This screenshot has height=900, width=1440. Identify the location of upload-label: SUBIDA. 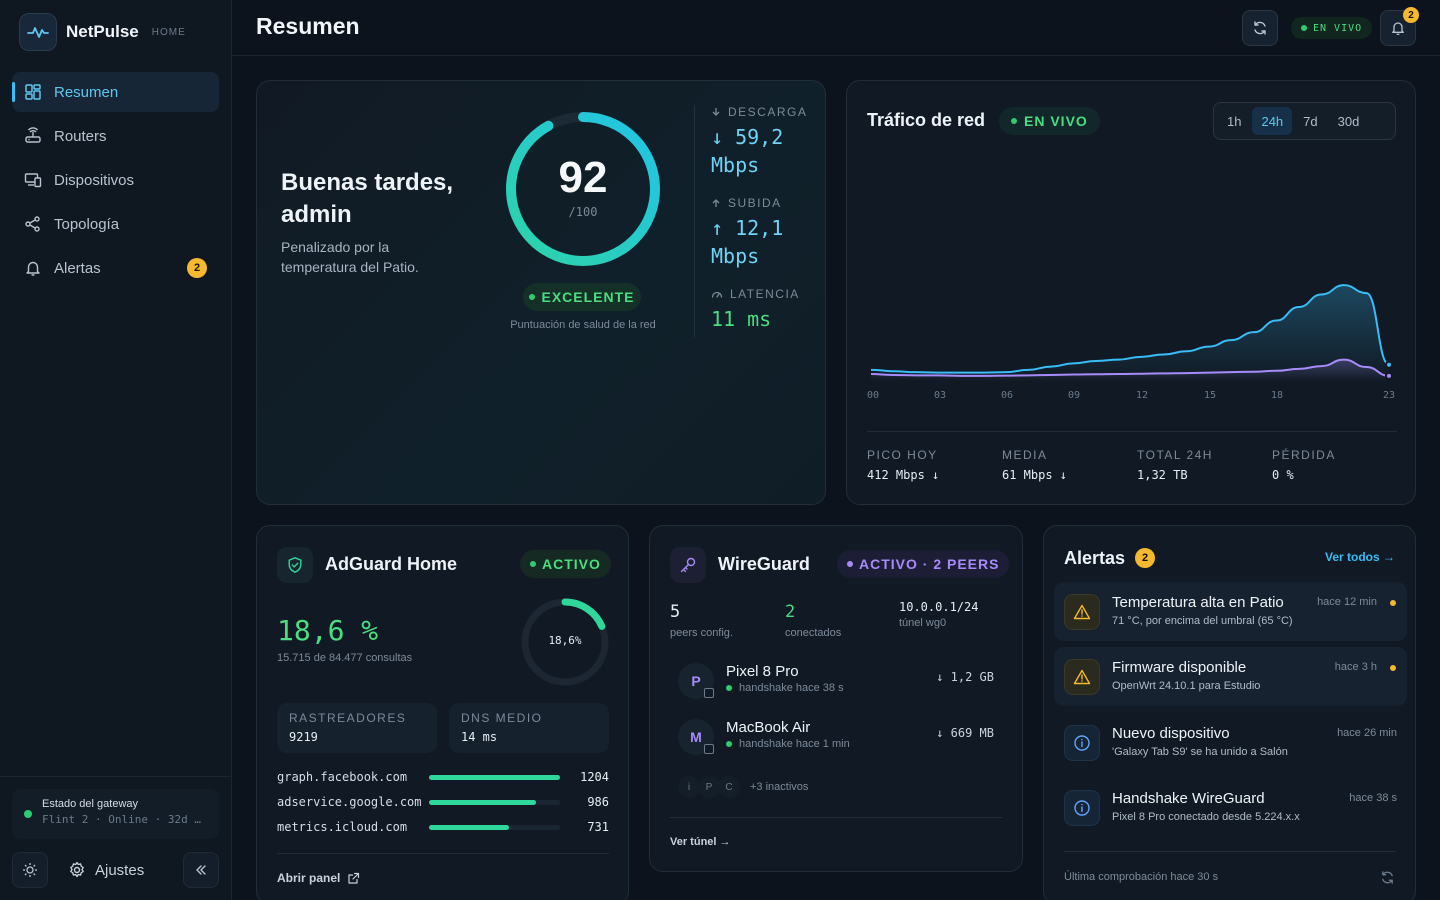
(755, 203).